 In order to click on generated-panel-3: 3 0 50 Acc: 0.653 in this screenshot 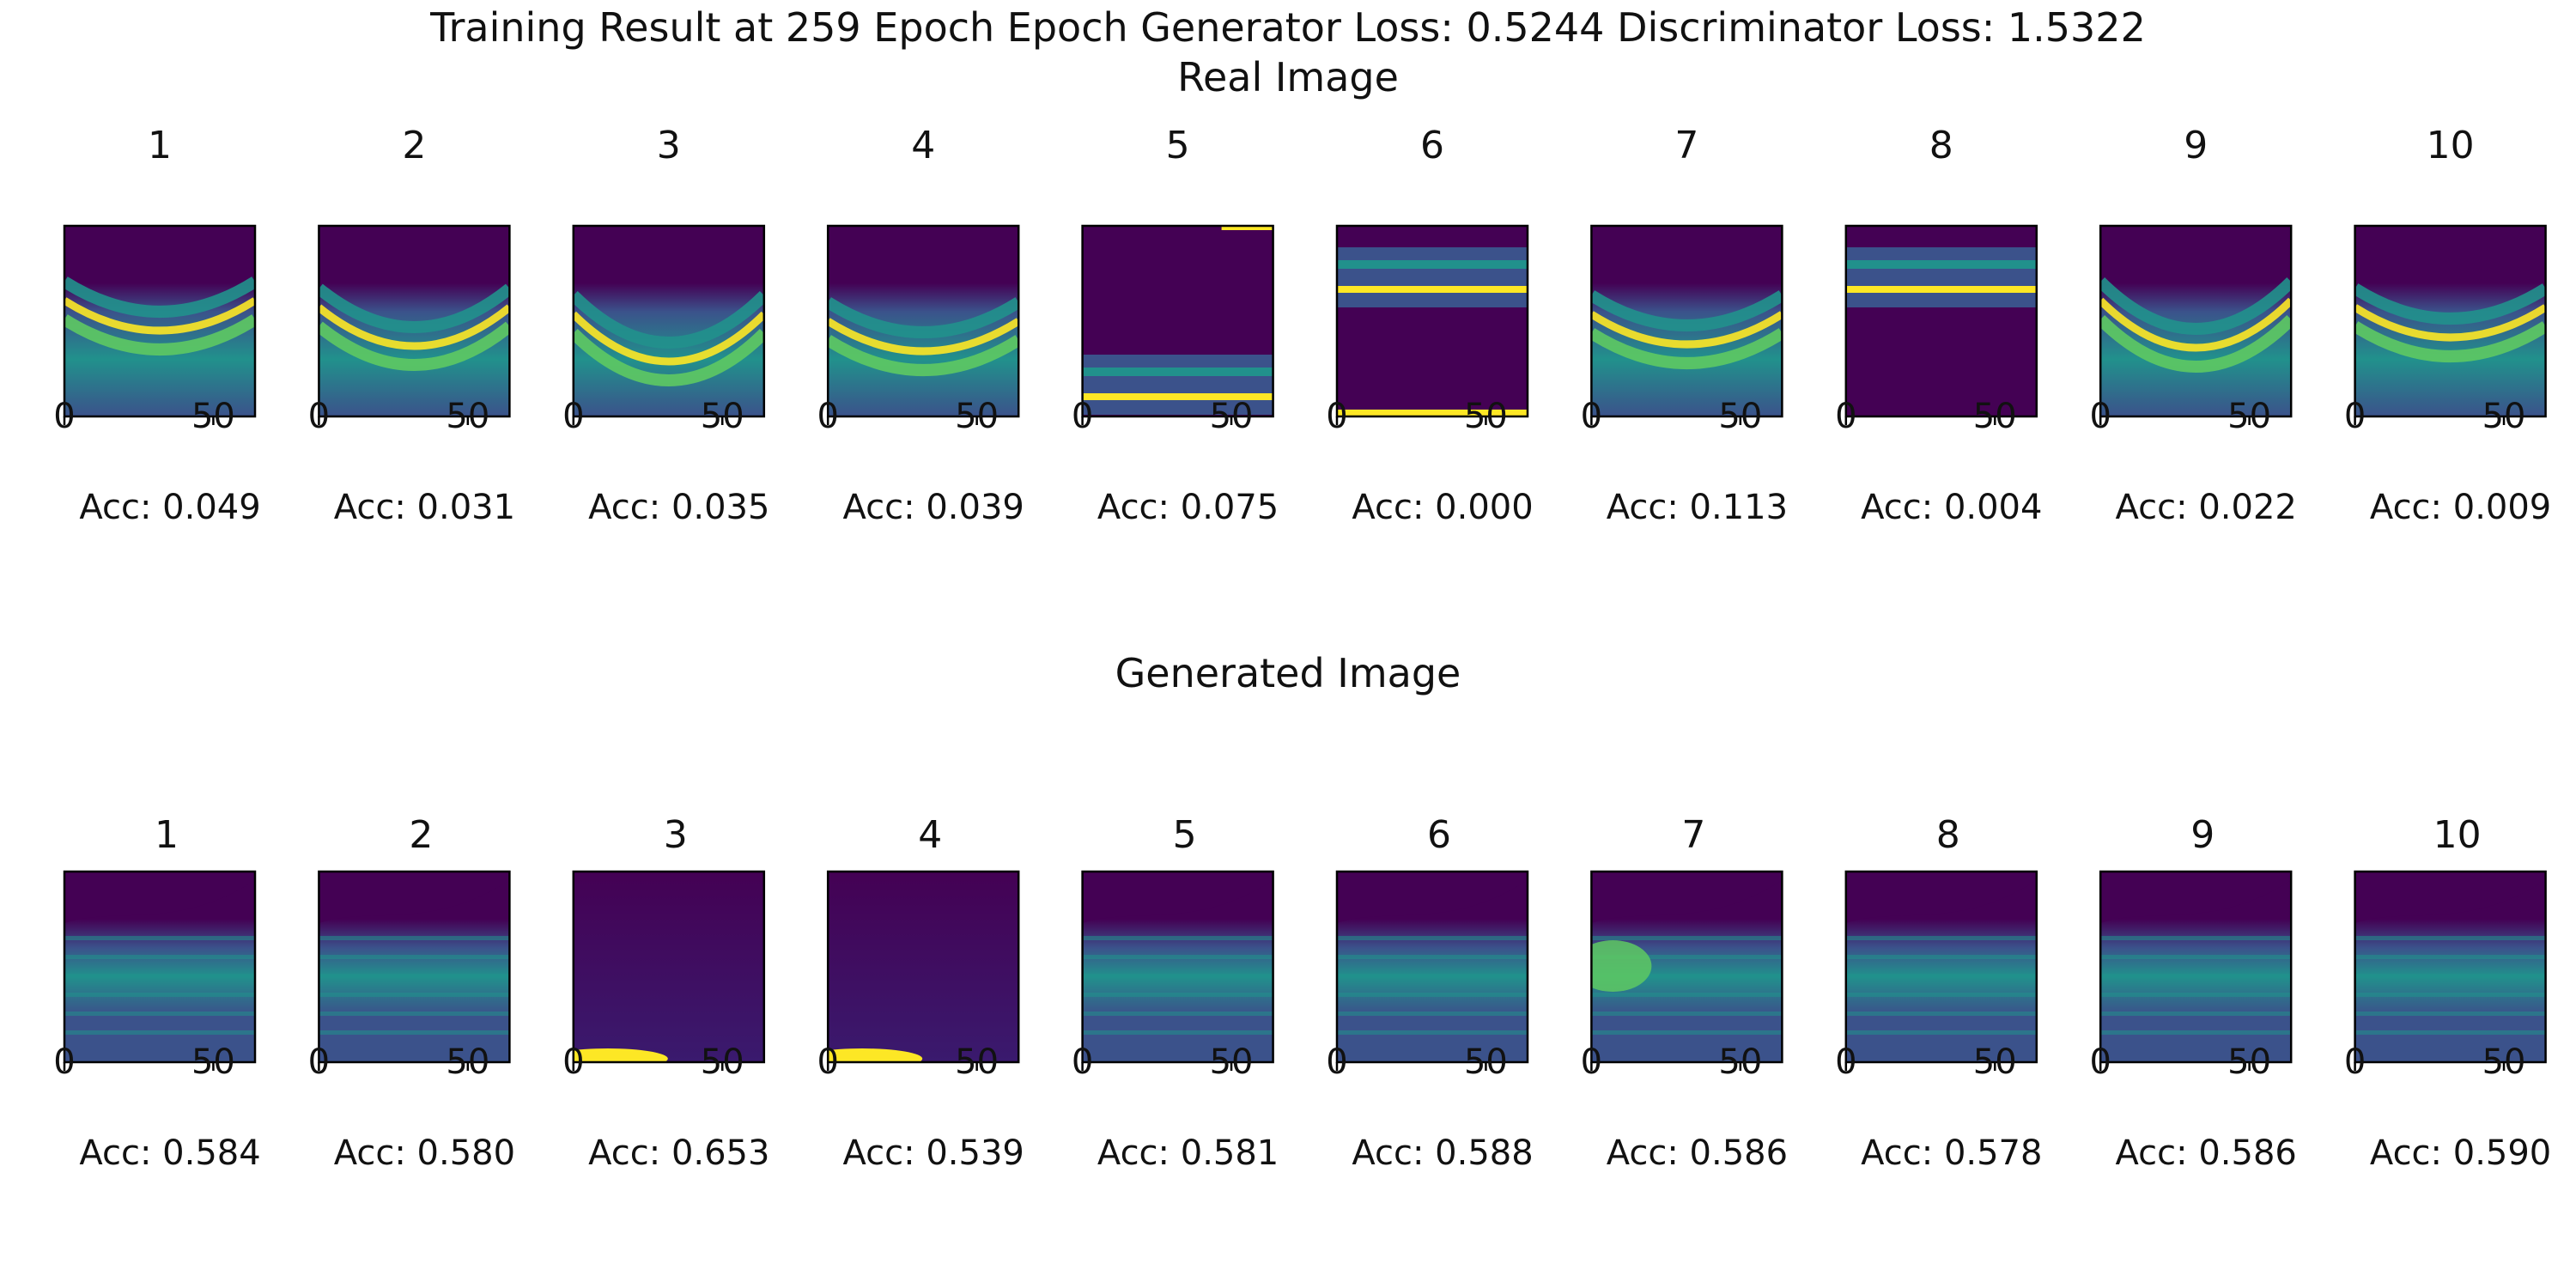, I will do `click(665, 993)`.